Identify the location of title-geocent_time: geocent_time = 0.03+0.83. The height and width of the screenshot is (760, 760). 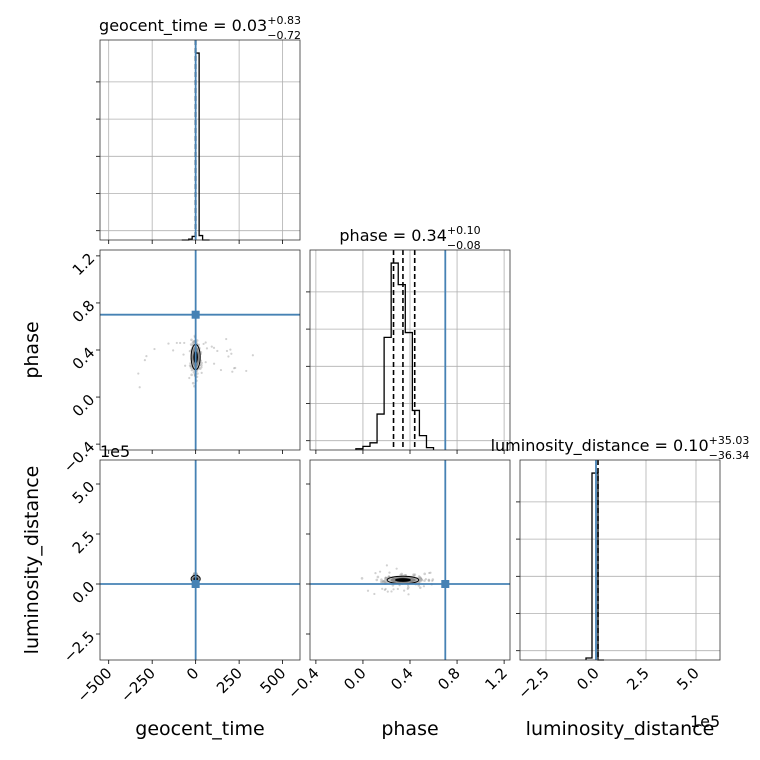
(200, 25).